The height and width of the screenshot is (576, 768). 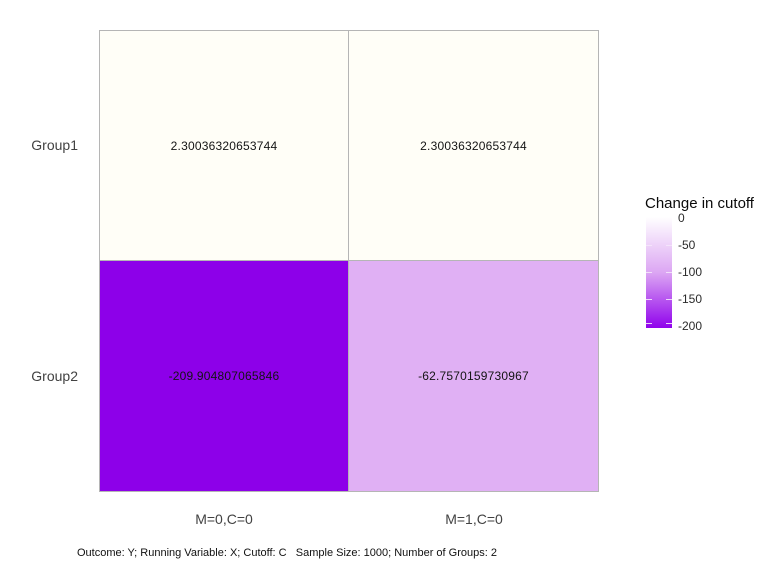 What do you see at coordinates (224, 519) in the screenshot?
I see `x-axis-label-m0c0: M=0,C=0` at bounding box center [224, 519].